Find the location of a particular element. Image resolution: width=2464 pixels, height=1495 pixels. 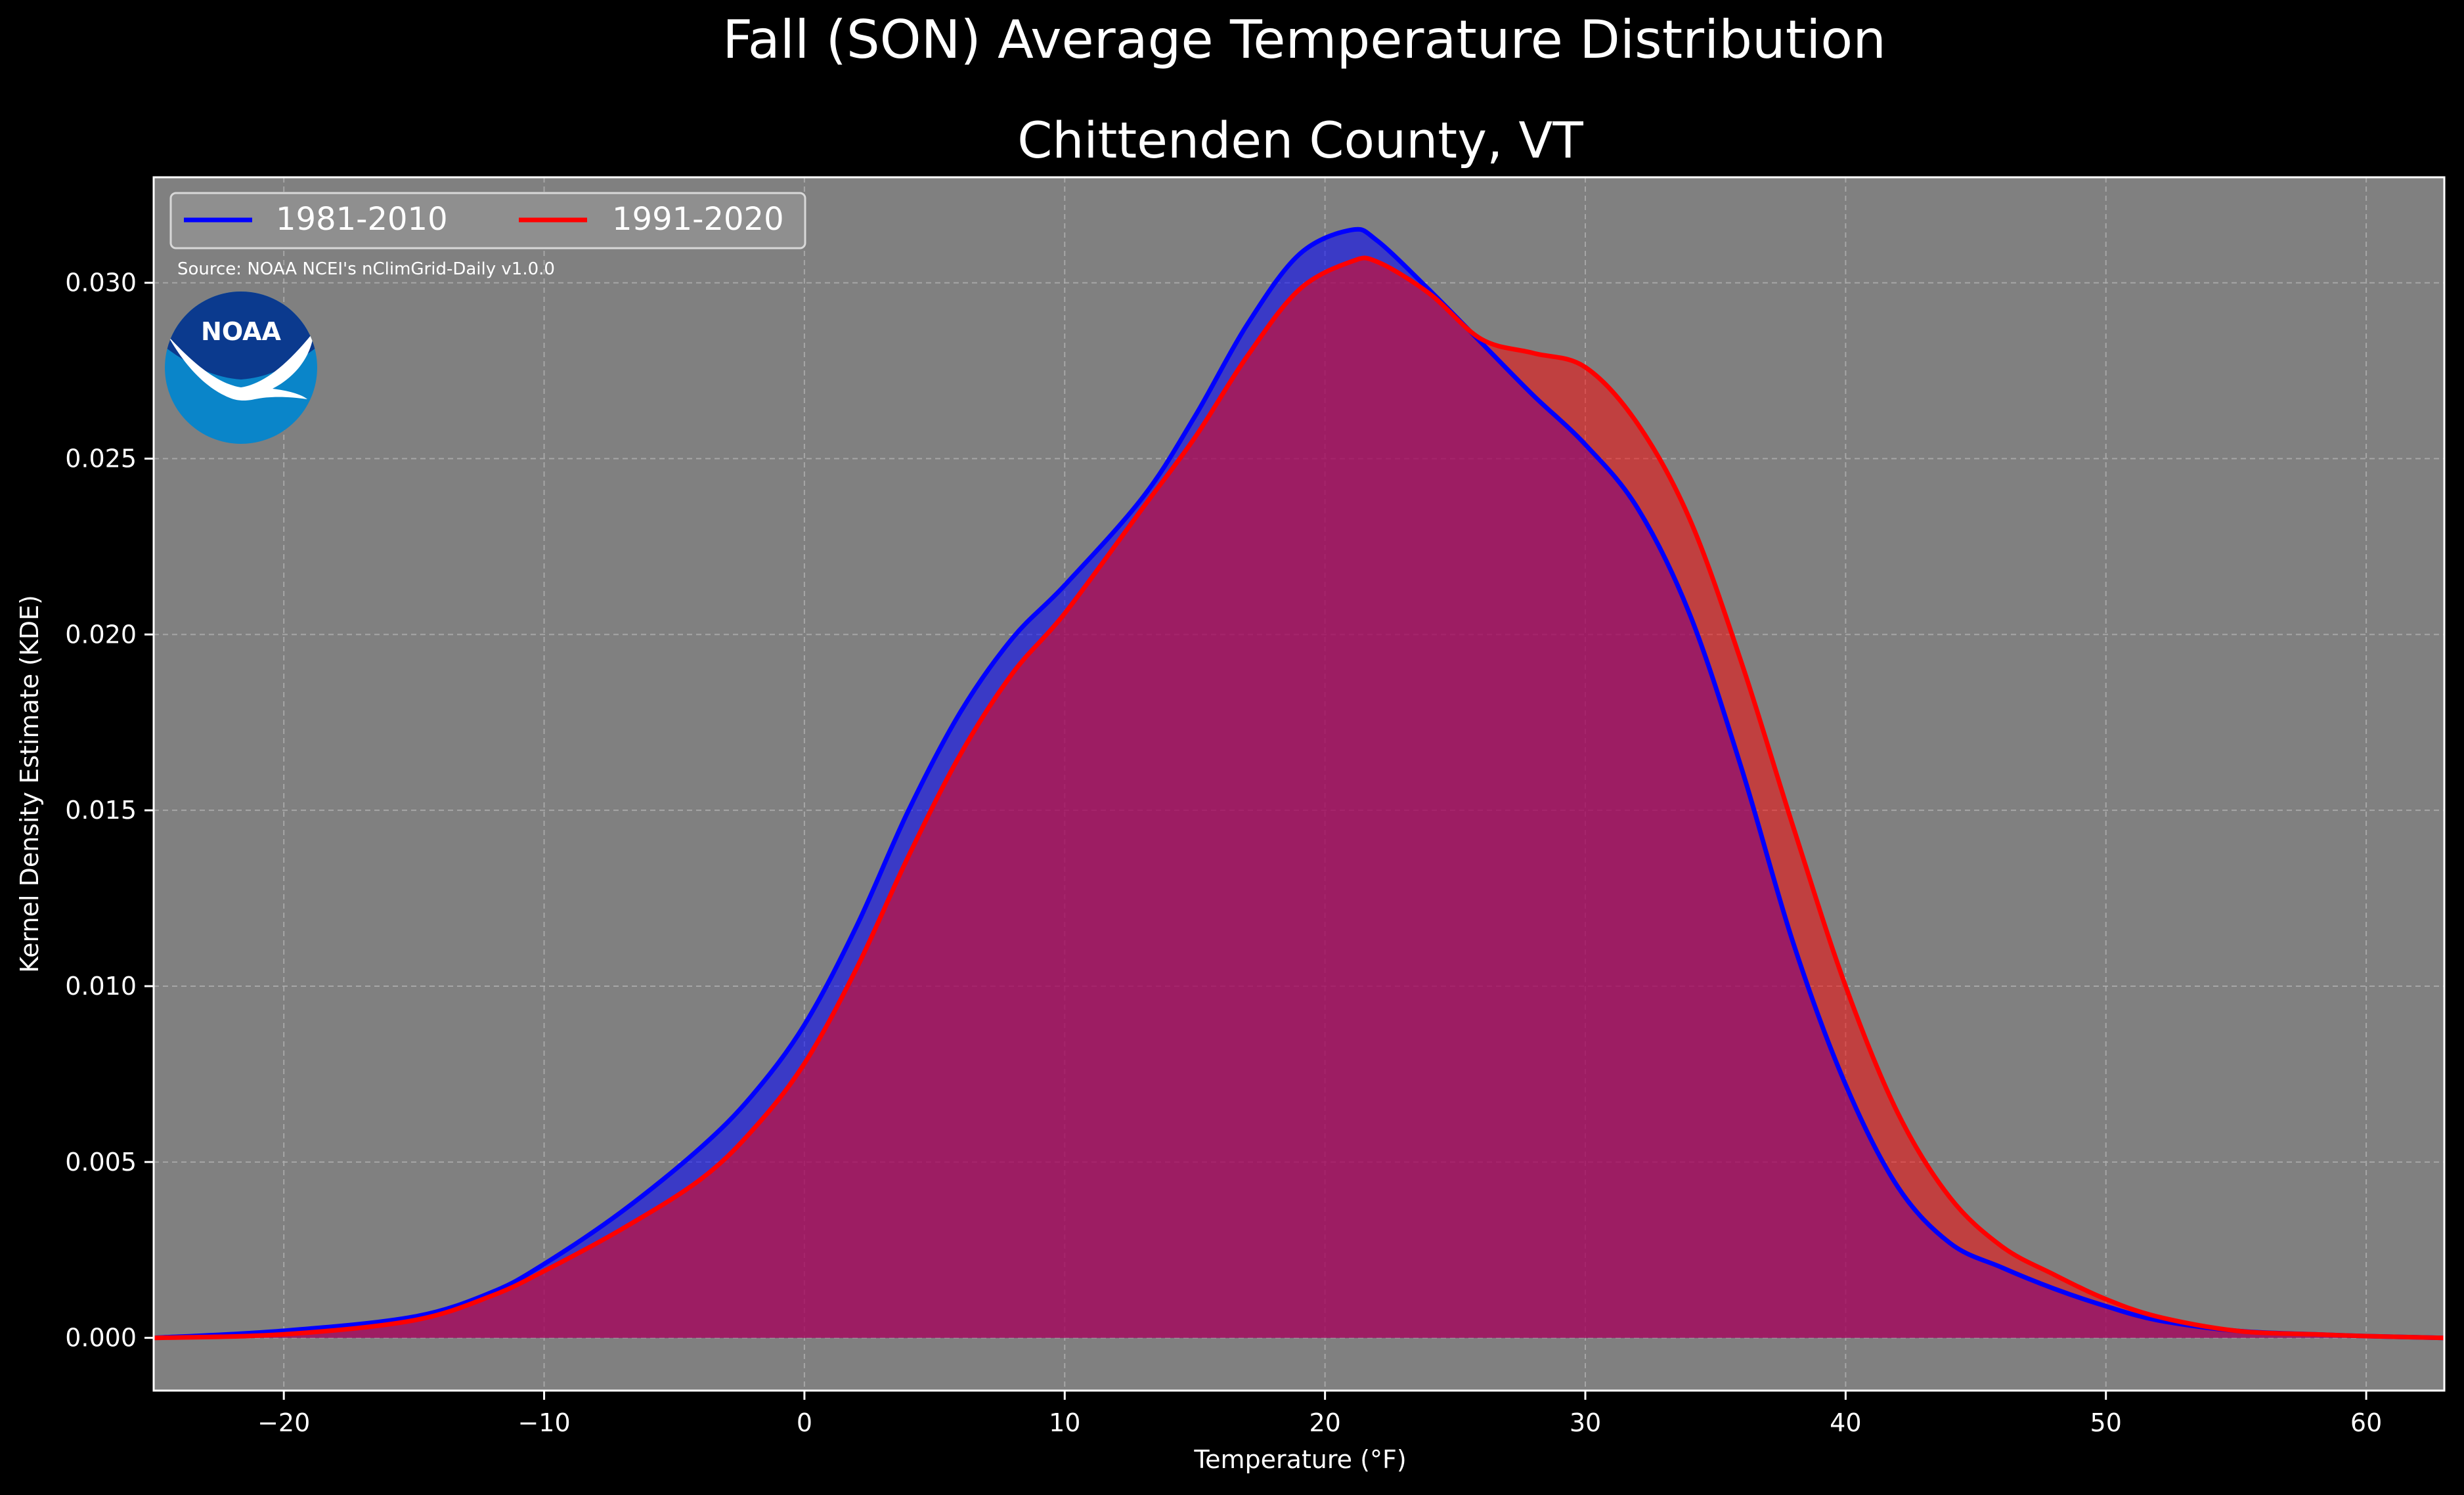

x-tick-label: 50 is located at coordinates (2106, 1422).